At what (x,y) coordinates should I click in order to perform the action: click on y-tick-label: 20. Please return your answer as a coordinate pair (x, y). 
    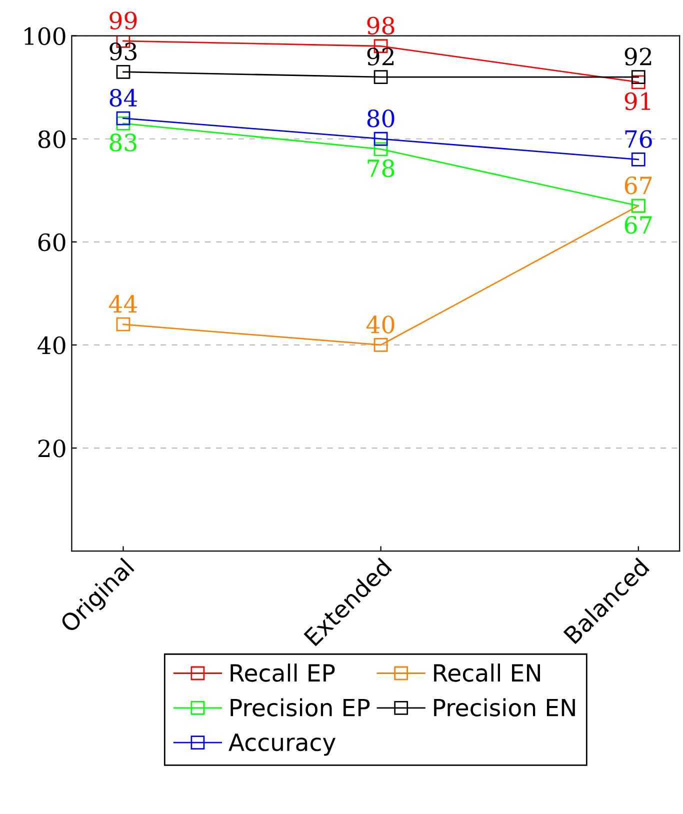
    Looking at the image, I should click on (52, 448).